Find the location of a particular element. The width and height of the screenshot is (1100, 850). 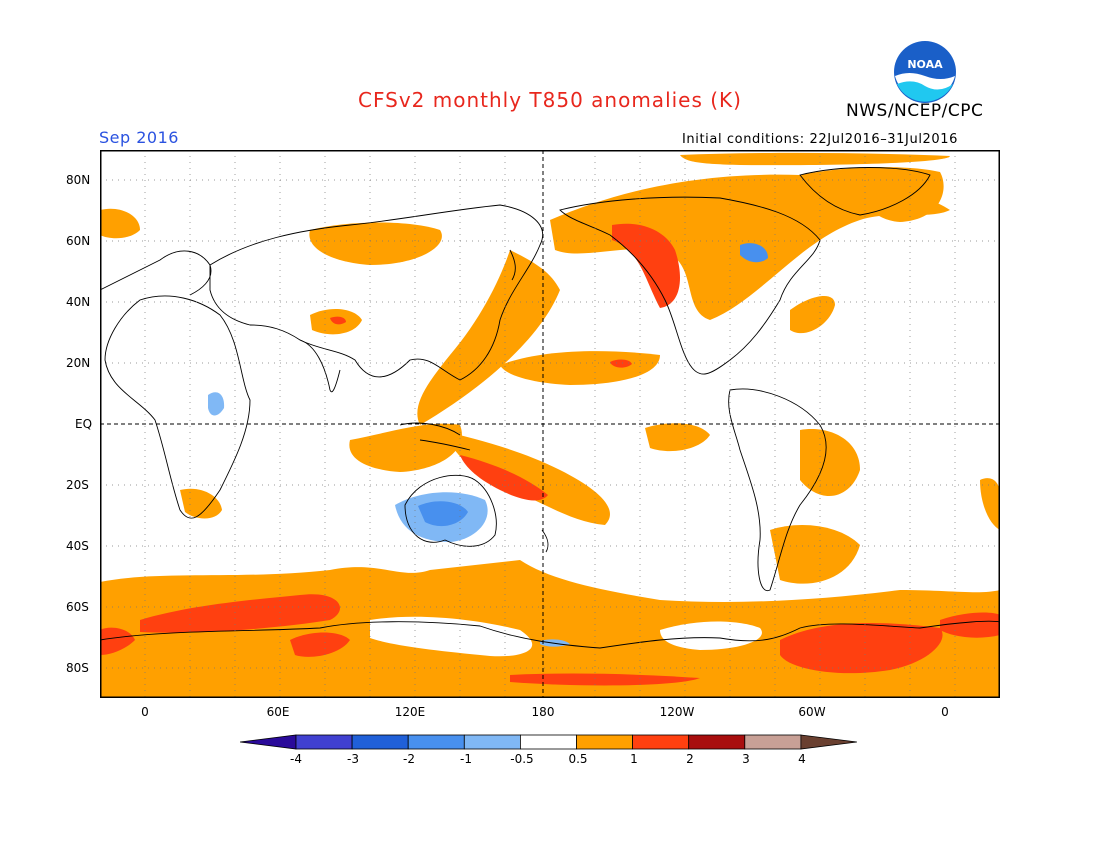

anomaly-region-east-africa-cool is located at coordinates (216, 404).